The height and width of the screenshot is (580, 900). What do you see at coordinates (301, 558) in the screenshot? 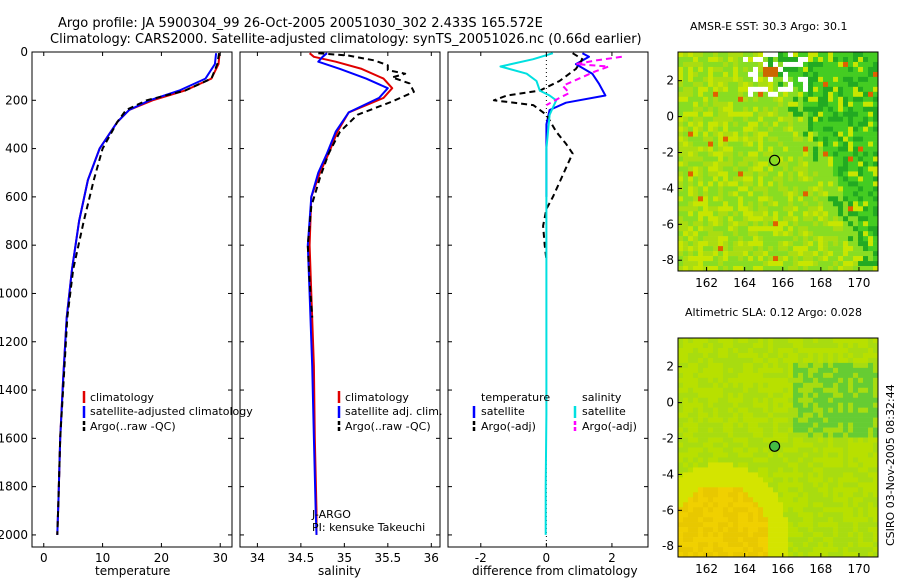
I see `x-tick-label: 34.5` at bounding box center [301, 558].